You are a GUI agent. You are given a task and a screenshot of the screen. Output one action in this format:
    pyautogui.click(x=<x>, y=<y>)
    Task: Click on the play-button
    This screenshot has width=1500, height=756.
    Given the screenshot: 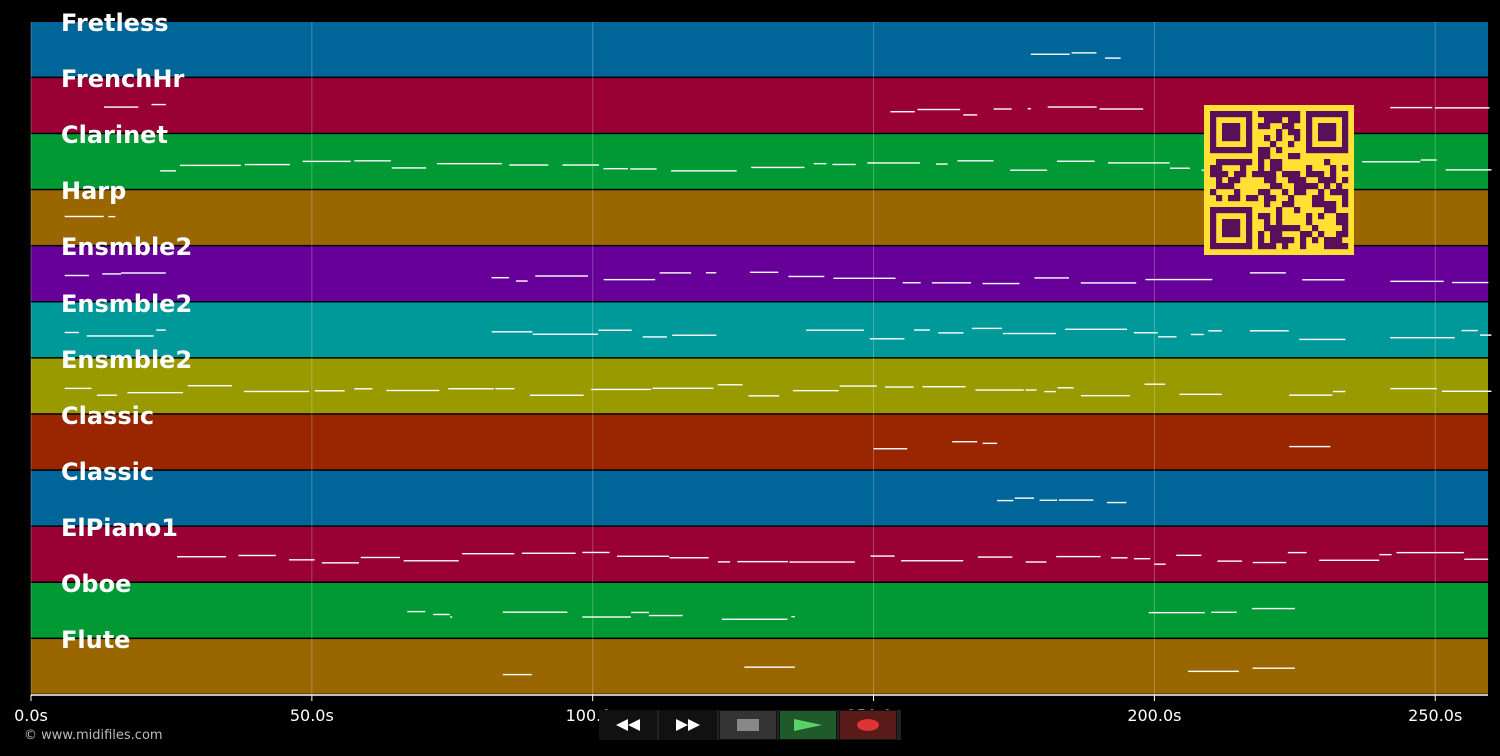 What is the action you would take?
    pyautogui.click(x=808, y=725)
    